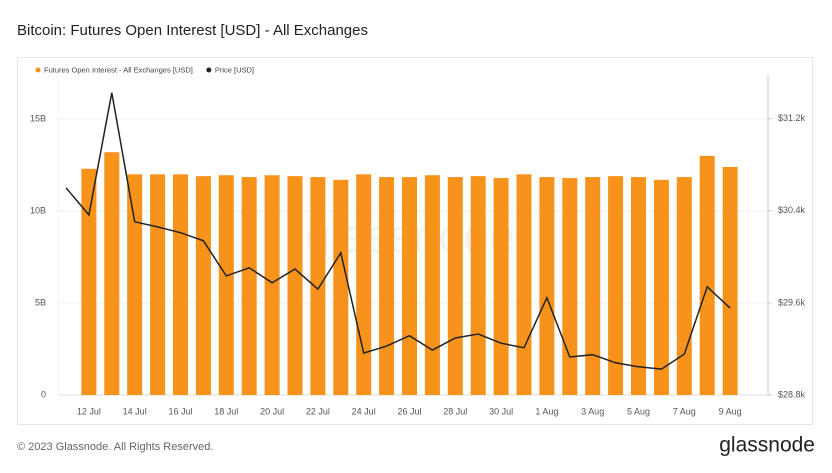 Image resolution: width=832 pixels, height=473 pixels. Describe the element at coordinates (38, 119) in the screenshot. I see `y-tick-label: 15B` at that location.